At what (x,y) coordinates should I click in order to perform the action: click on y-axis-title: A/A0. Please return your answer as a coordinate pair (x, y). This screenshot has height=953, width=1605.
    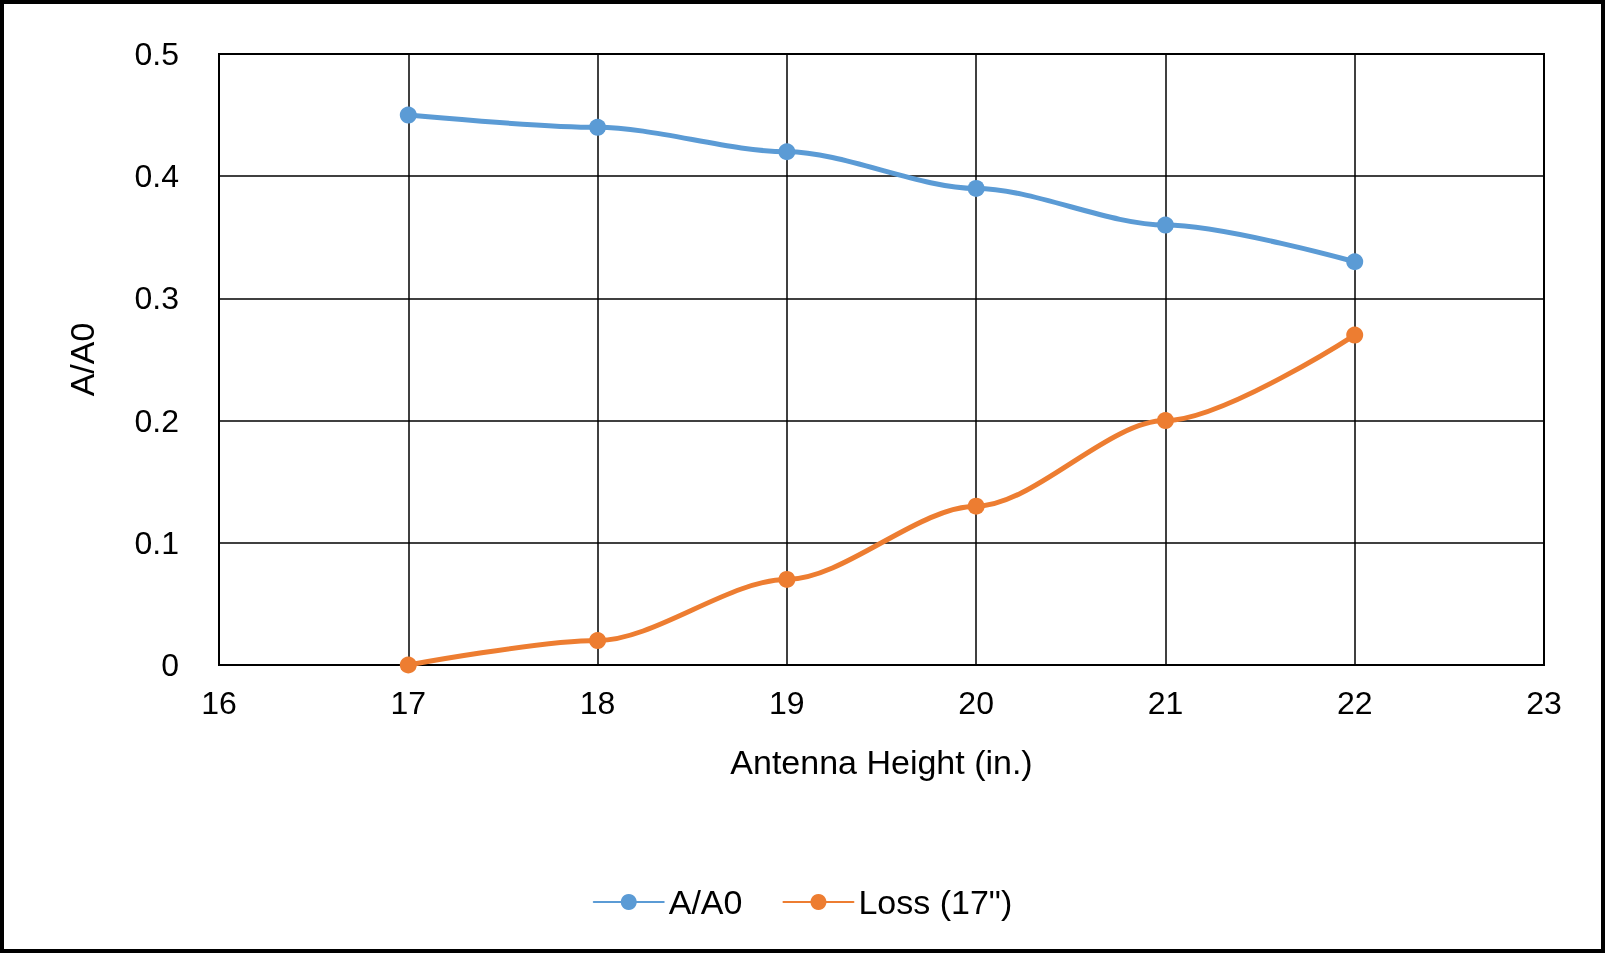
    Looking at the image, I should click on (82, 359).